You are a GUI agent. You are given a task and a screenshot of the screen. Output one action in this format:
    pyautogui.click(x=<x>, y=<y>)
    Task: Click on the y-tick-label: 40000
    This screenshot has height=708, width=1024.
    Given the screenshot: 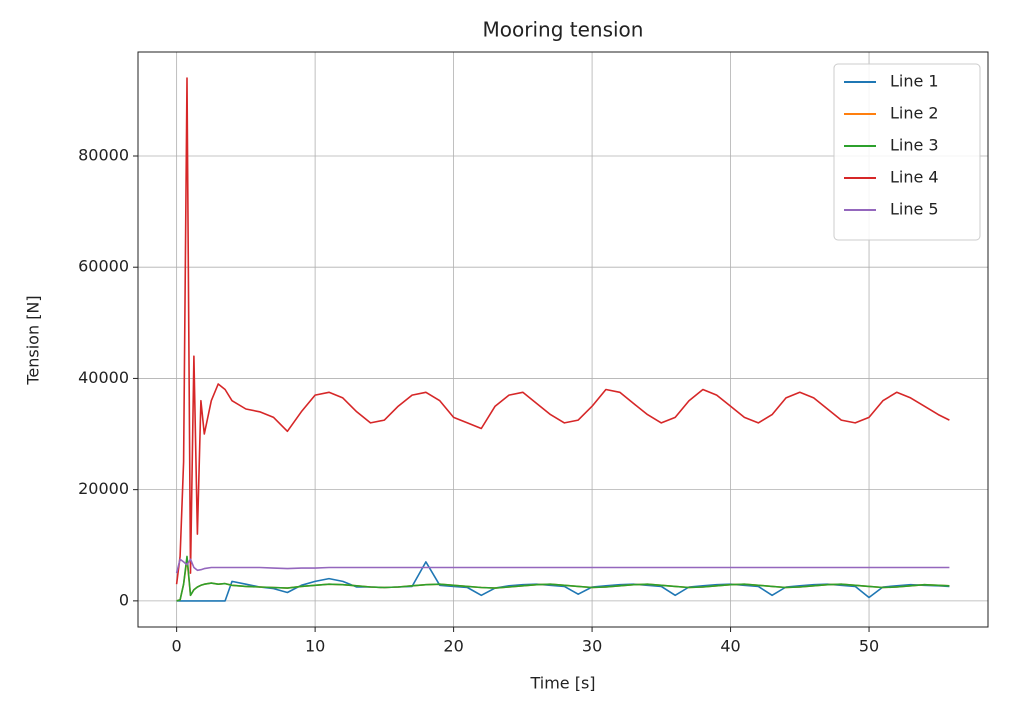 What is the action you would take?
    pyautogui.click(x=103, y=377)
    